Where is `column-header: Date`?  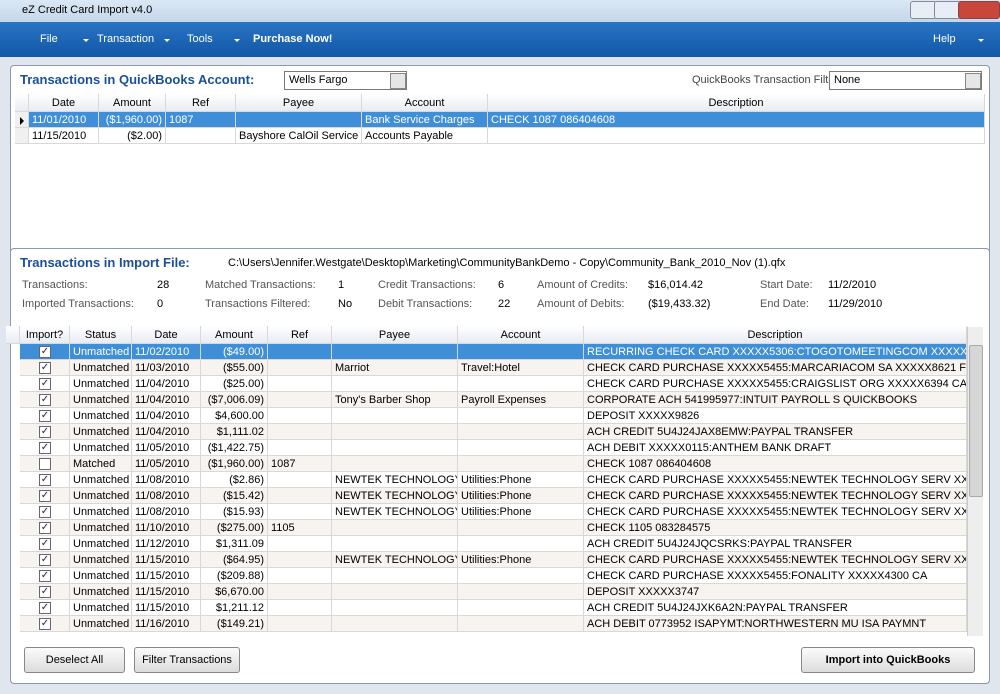 column-header: Date is located at coordinates (166, 335).